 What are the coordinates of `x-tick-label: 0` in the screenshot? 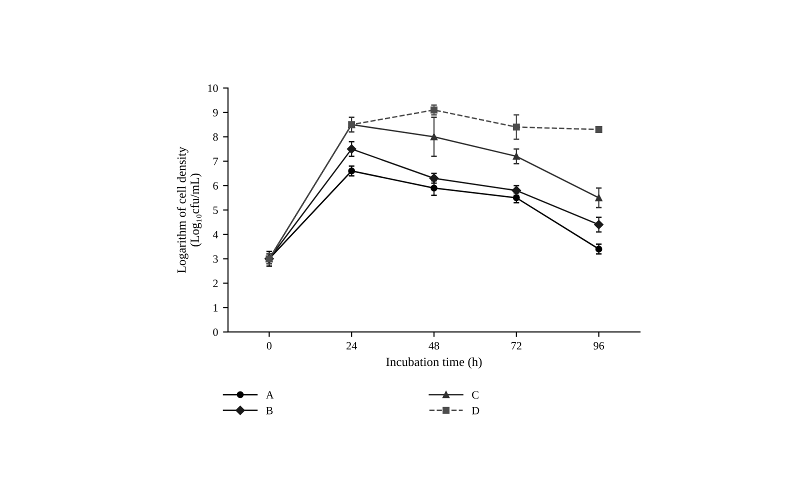 It's located at (269, 346).